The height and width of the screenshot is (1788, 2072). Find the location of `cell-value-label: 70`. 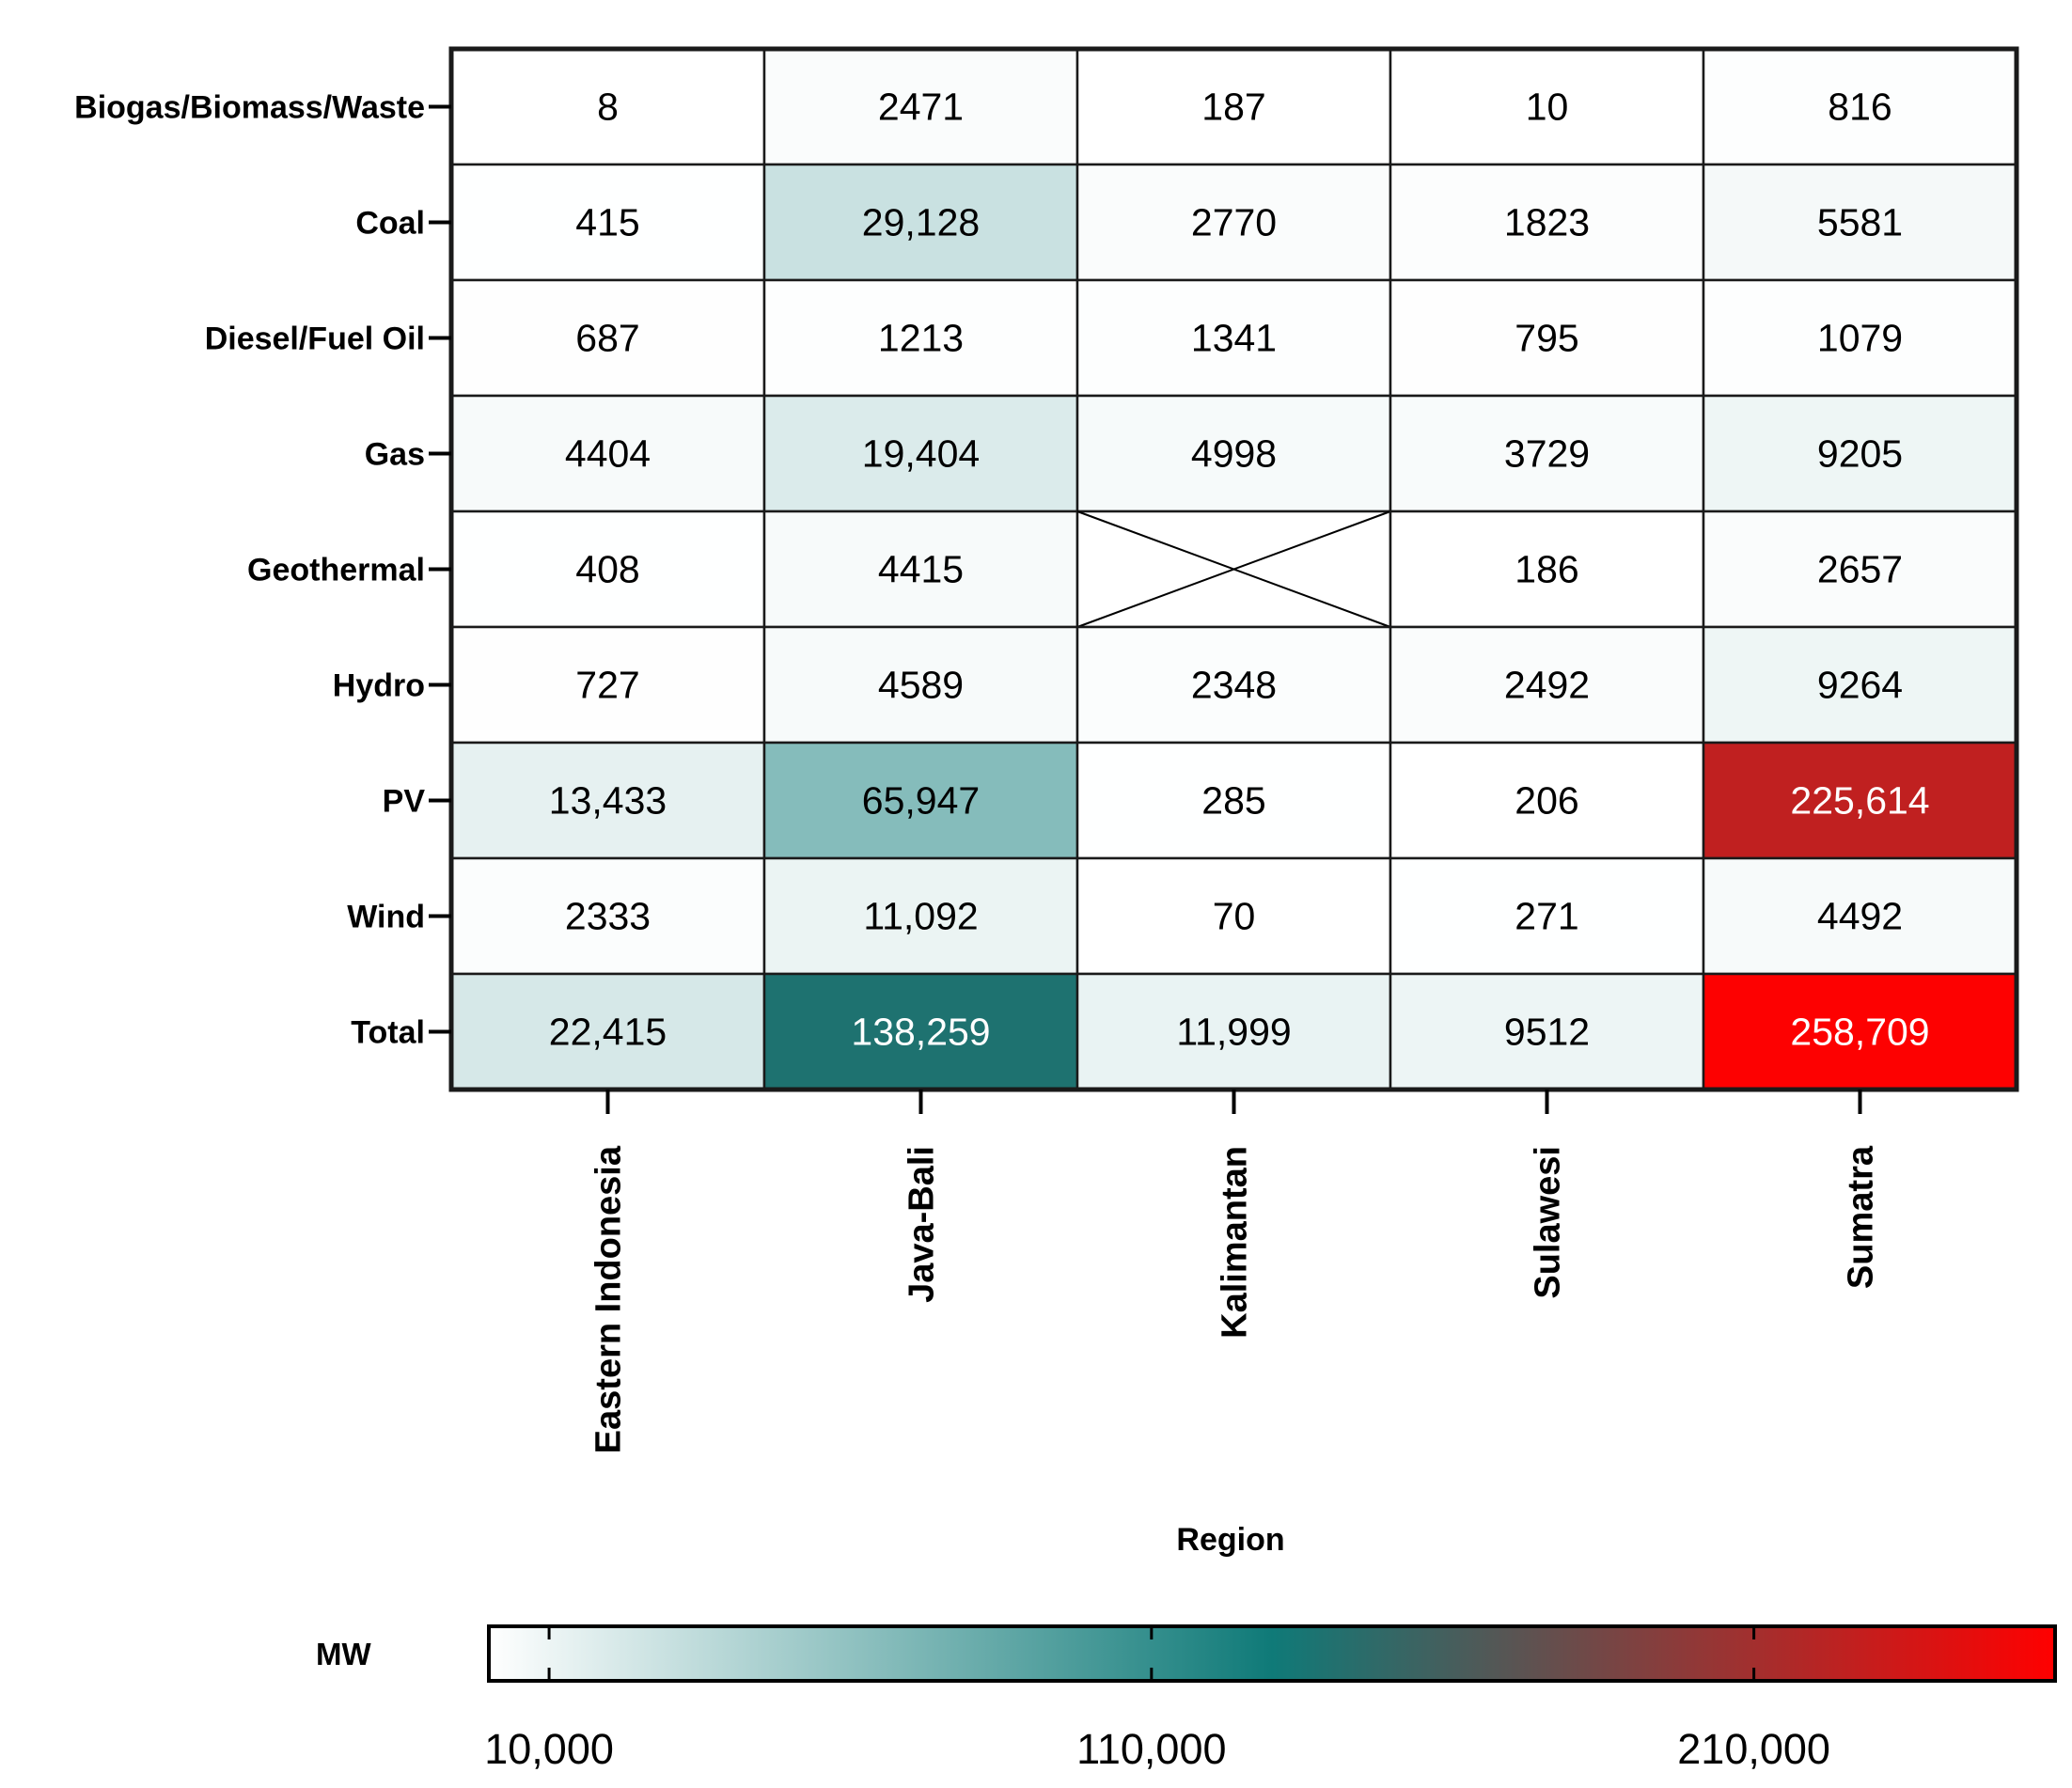

cell-value-label: 70 is located at coordinates (1234, 917).